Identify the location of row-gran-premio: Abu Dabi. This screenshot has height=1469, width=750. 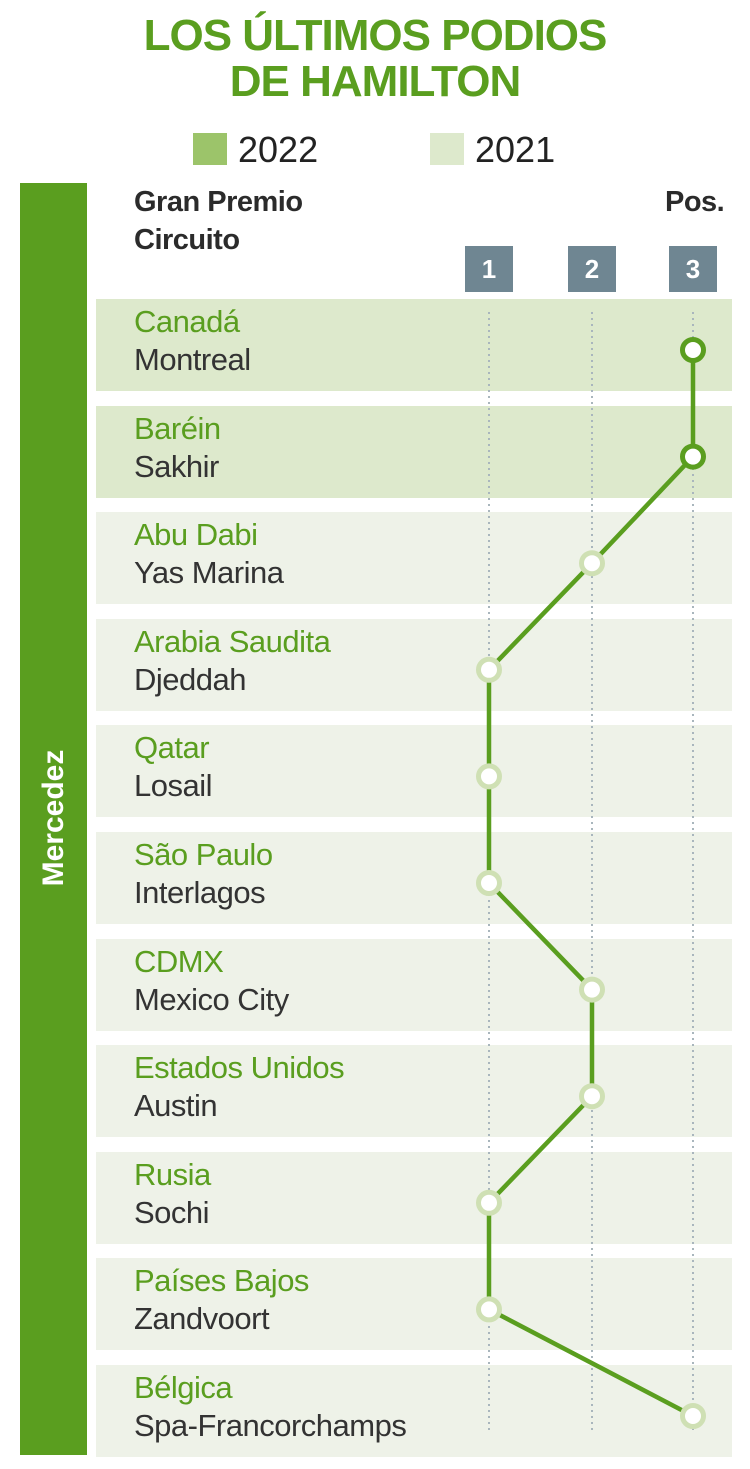
(196, 535).